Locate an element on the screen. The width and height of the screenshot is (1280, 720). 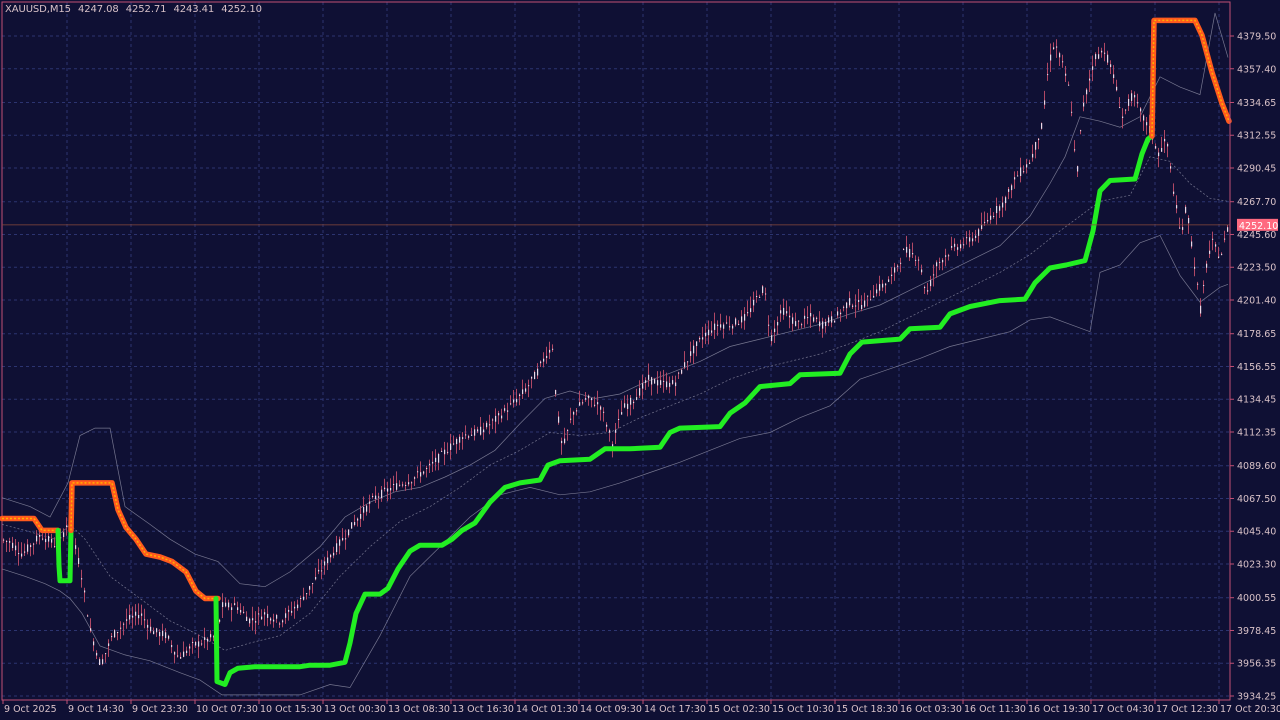
price-tick-label: 4045.40 is located at coordinates (1256, 532).